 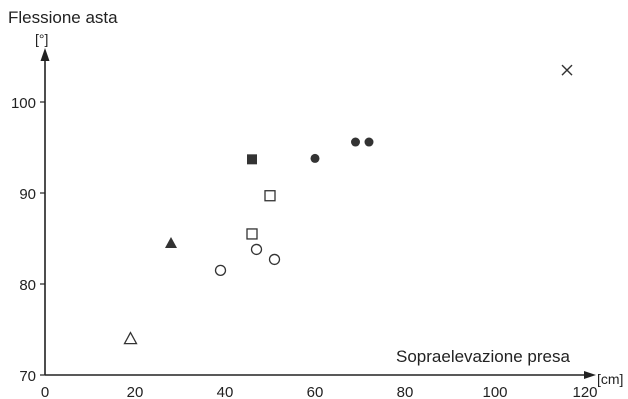 I want to click on x-tick-label: 0, so click(x=45, y=391).